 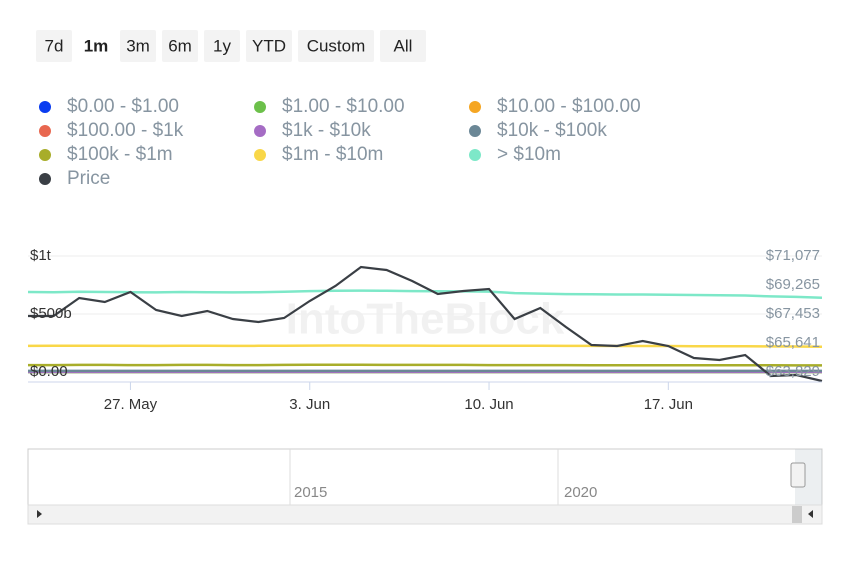 I want to click on range-button-label: All, so click(x=403, y=45).